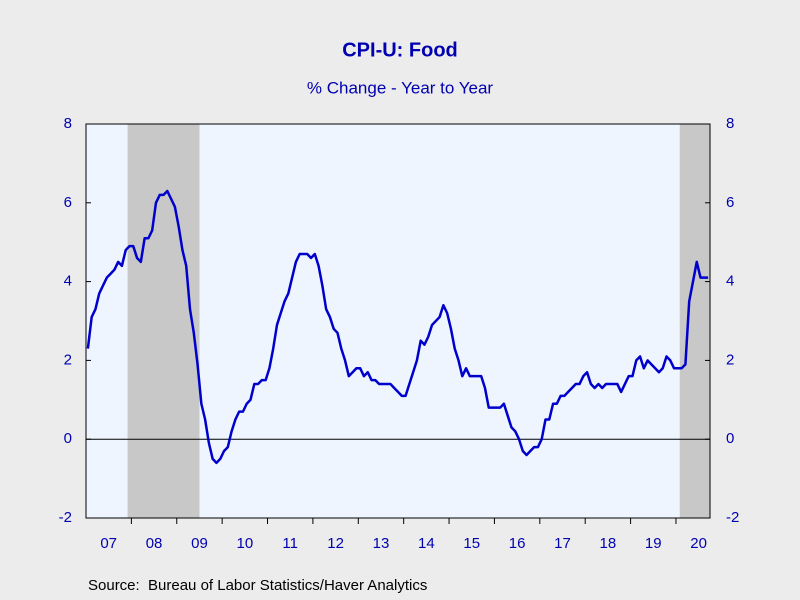 The image size is (800, 600). What do you see at coordinates (517, 543) in the screenshot?
I see `x-tick-label: 16` at bounding box center [517, 543].